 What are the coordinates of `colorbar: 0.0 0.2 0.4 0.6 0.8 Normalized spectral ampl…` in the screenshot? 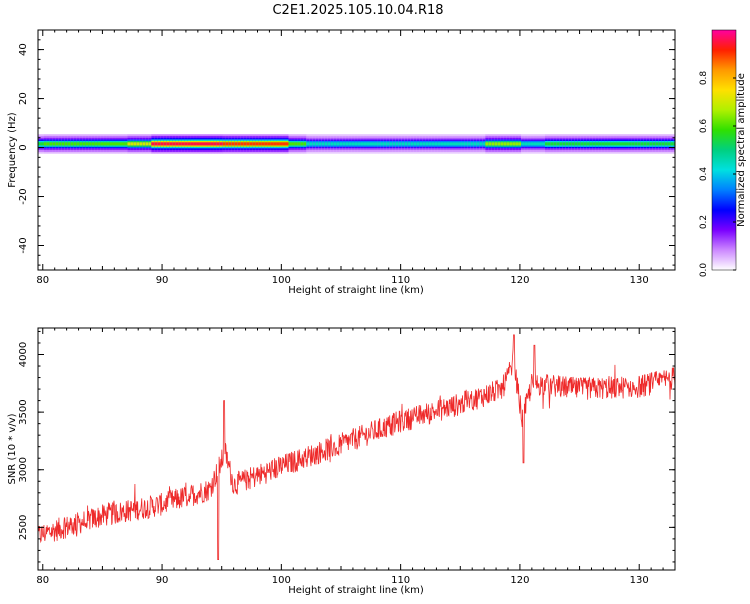 It's located at (723, 153).